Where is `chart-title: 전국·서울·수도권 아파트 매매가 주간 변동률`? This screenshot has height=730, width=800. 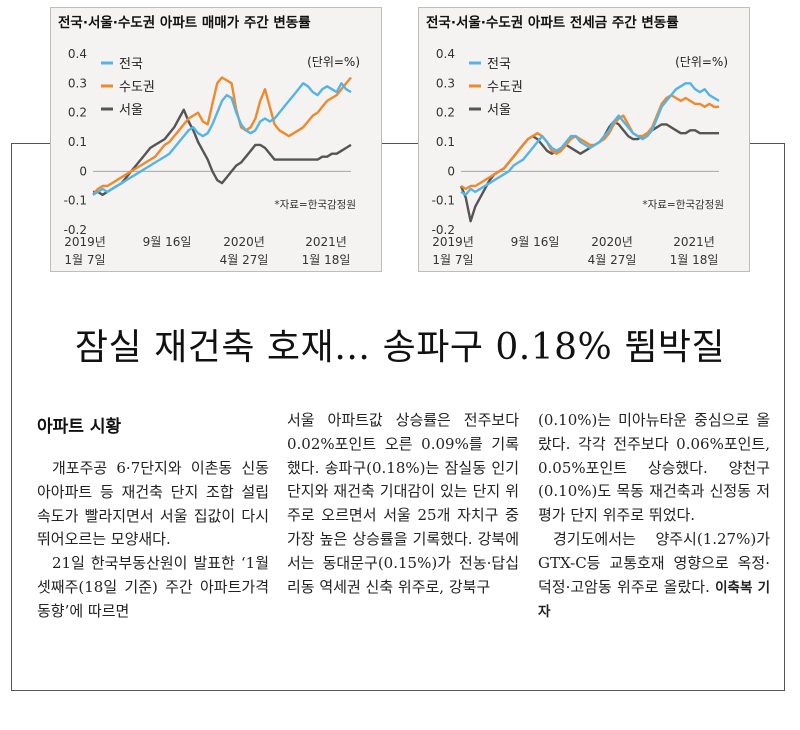
chart-title: 전국·서울·수도권 아파트 매매가 주간 변동률 is located at coordinates (184, 22).